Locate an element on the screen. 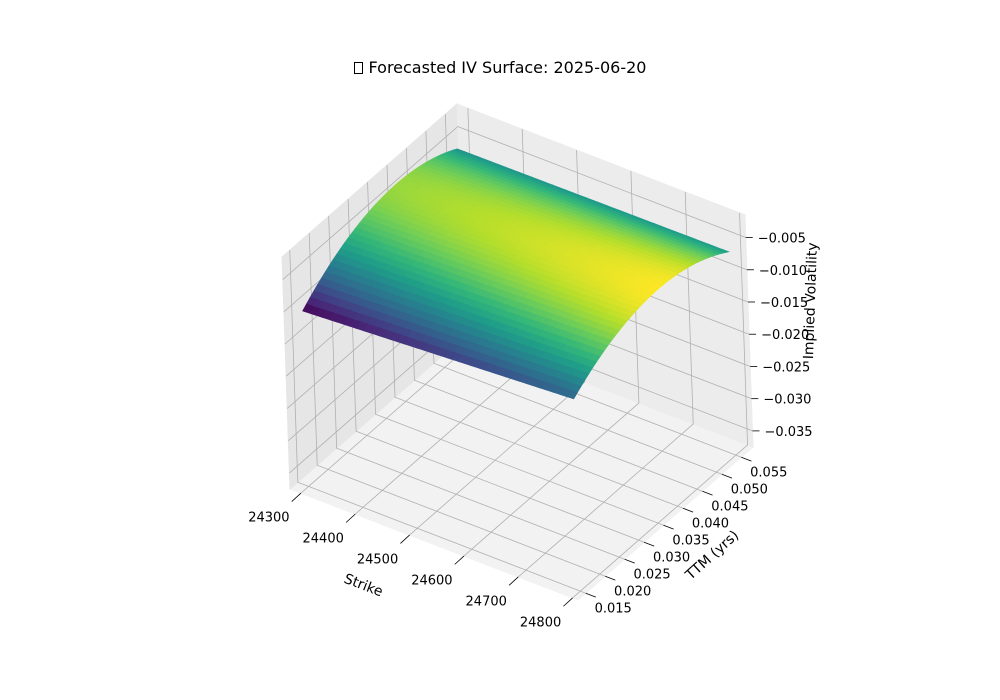 The width and height of the screenshot is (1000, 700). z-tick-label: −0.010 is located at coordinates (783, 271).